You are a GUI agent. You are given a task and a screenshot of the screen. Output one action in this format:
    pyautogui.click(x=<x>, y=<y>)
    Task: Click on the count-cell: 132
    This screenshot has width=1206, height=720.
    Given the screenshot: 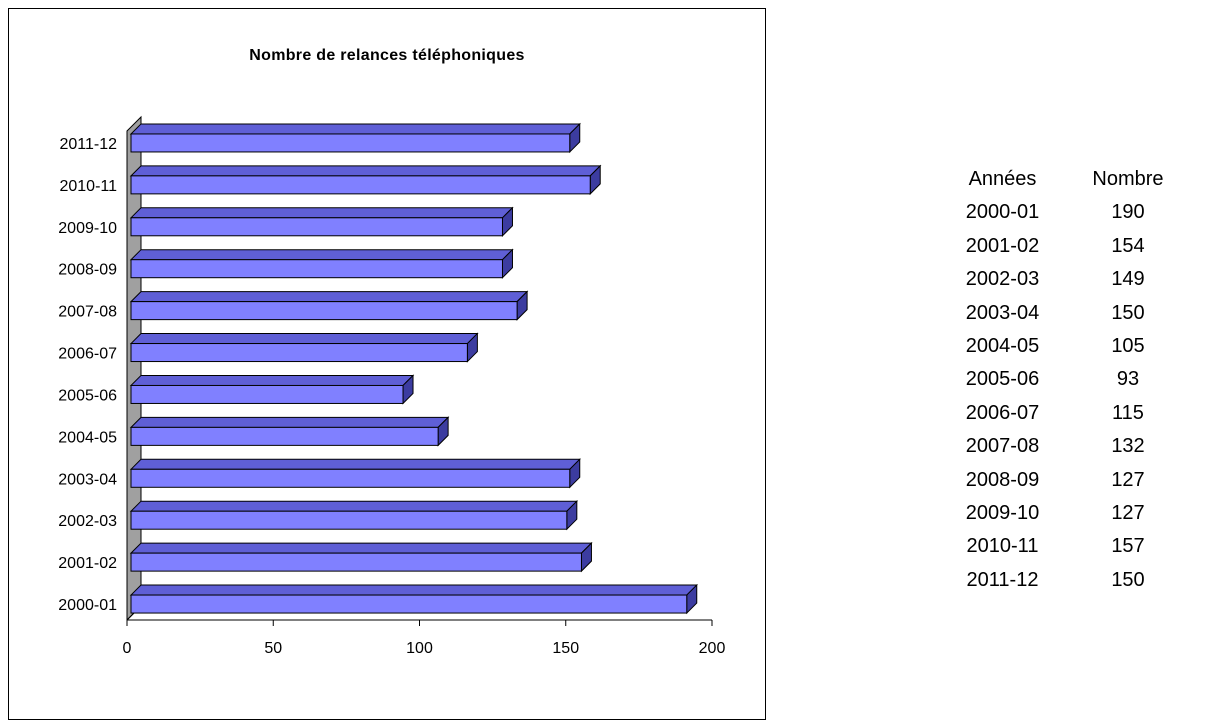 What is the action you would take?
    pyautogui.click(x=1128, y=446)
    